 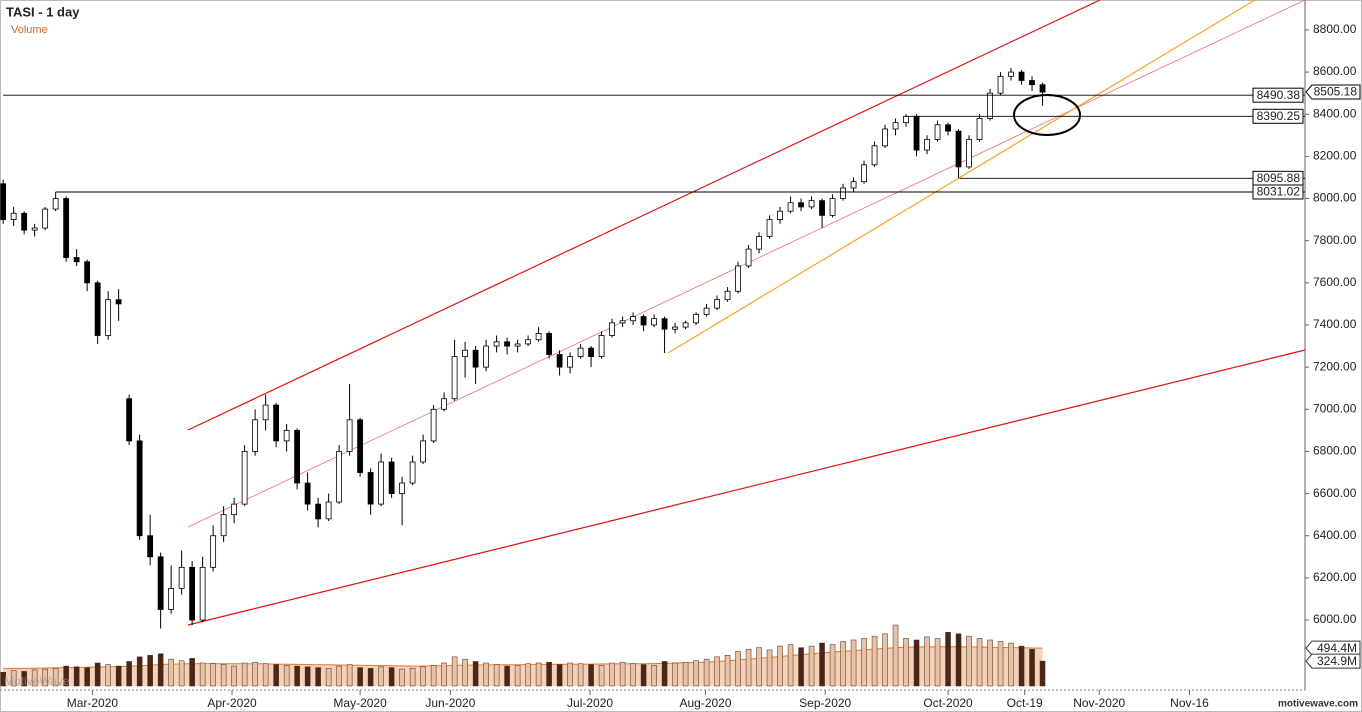 What do you see at coordinates (1335, 71) in the screenshot?
I see `y-tick-label: 8600.00` at bounding box center [1335, 71].